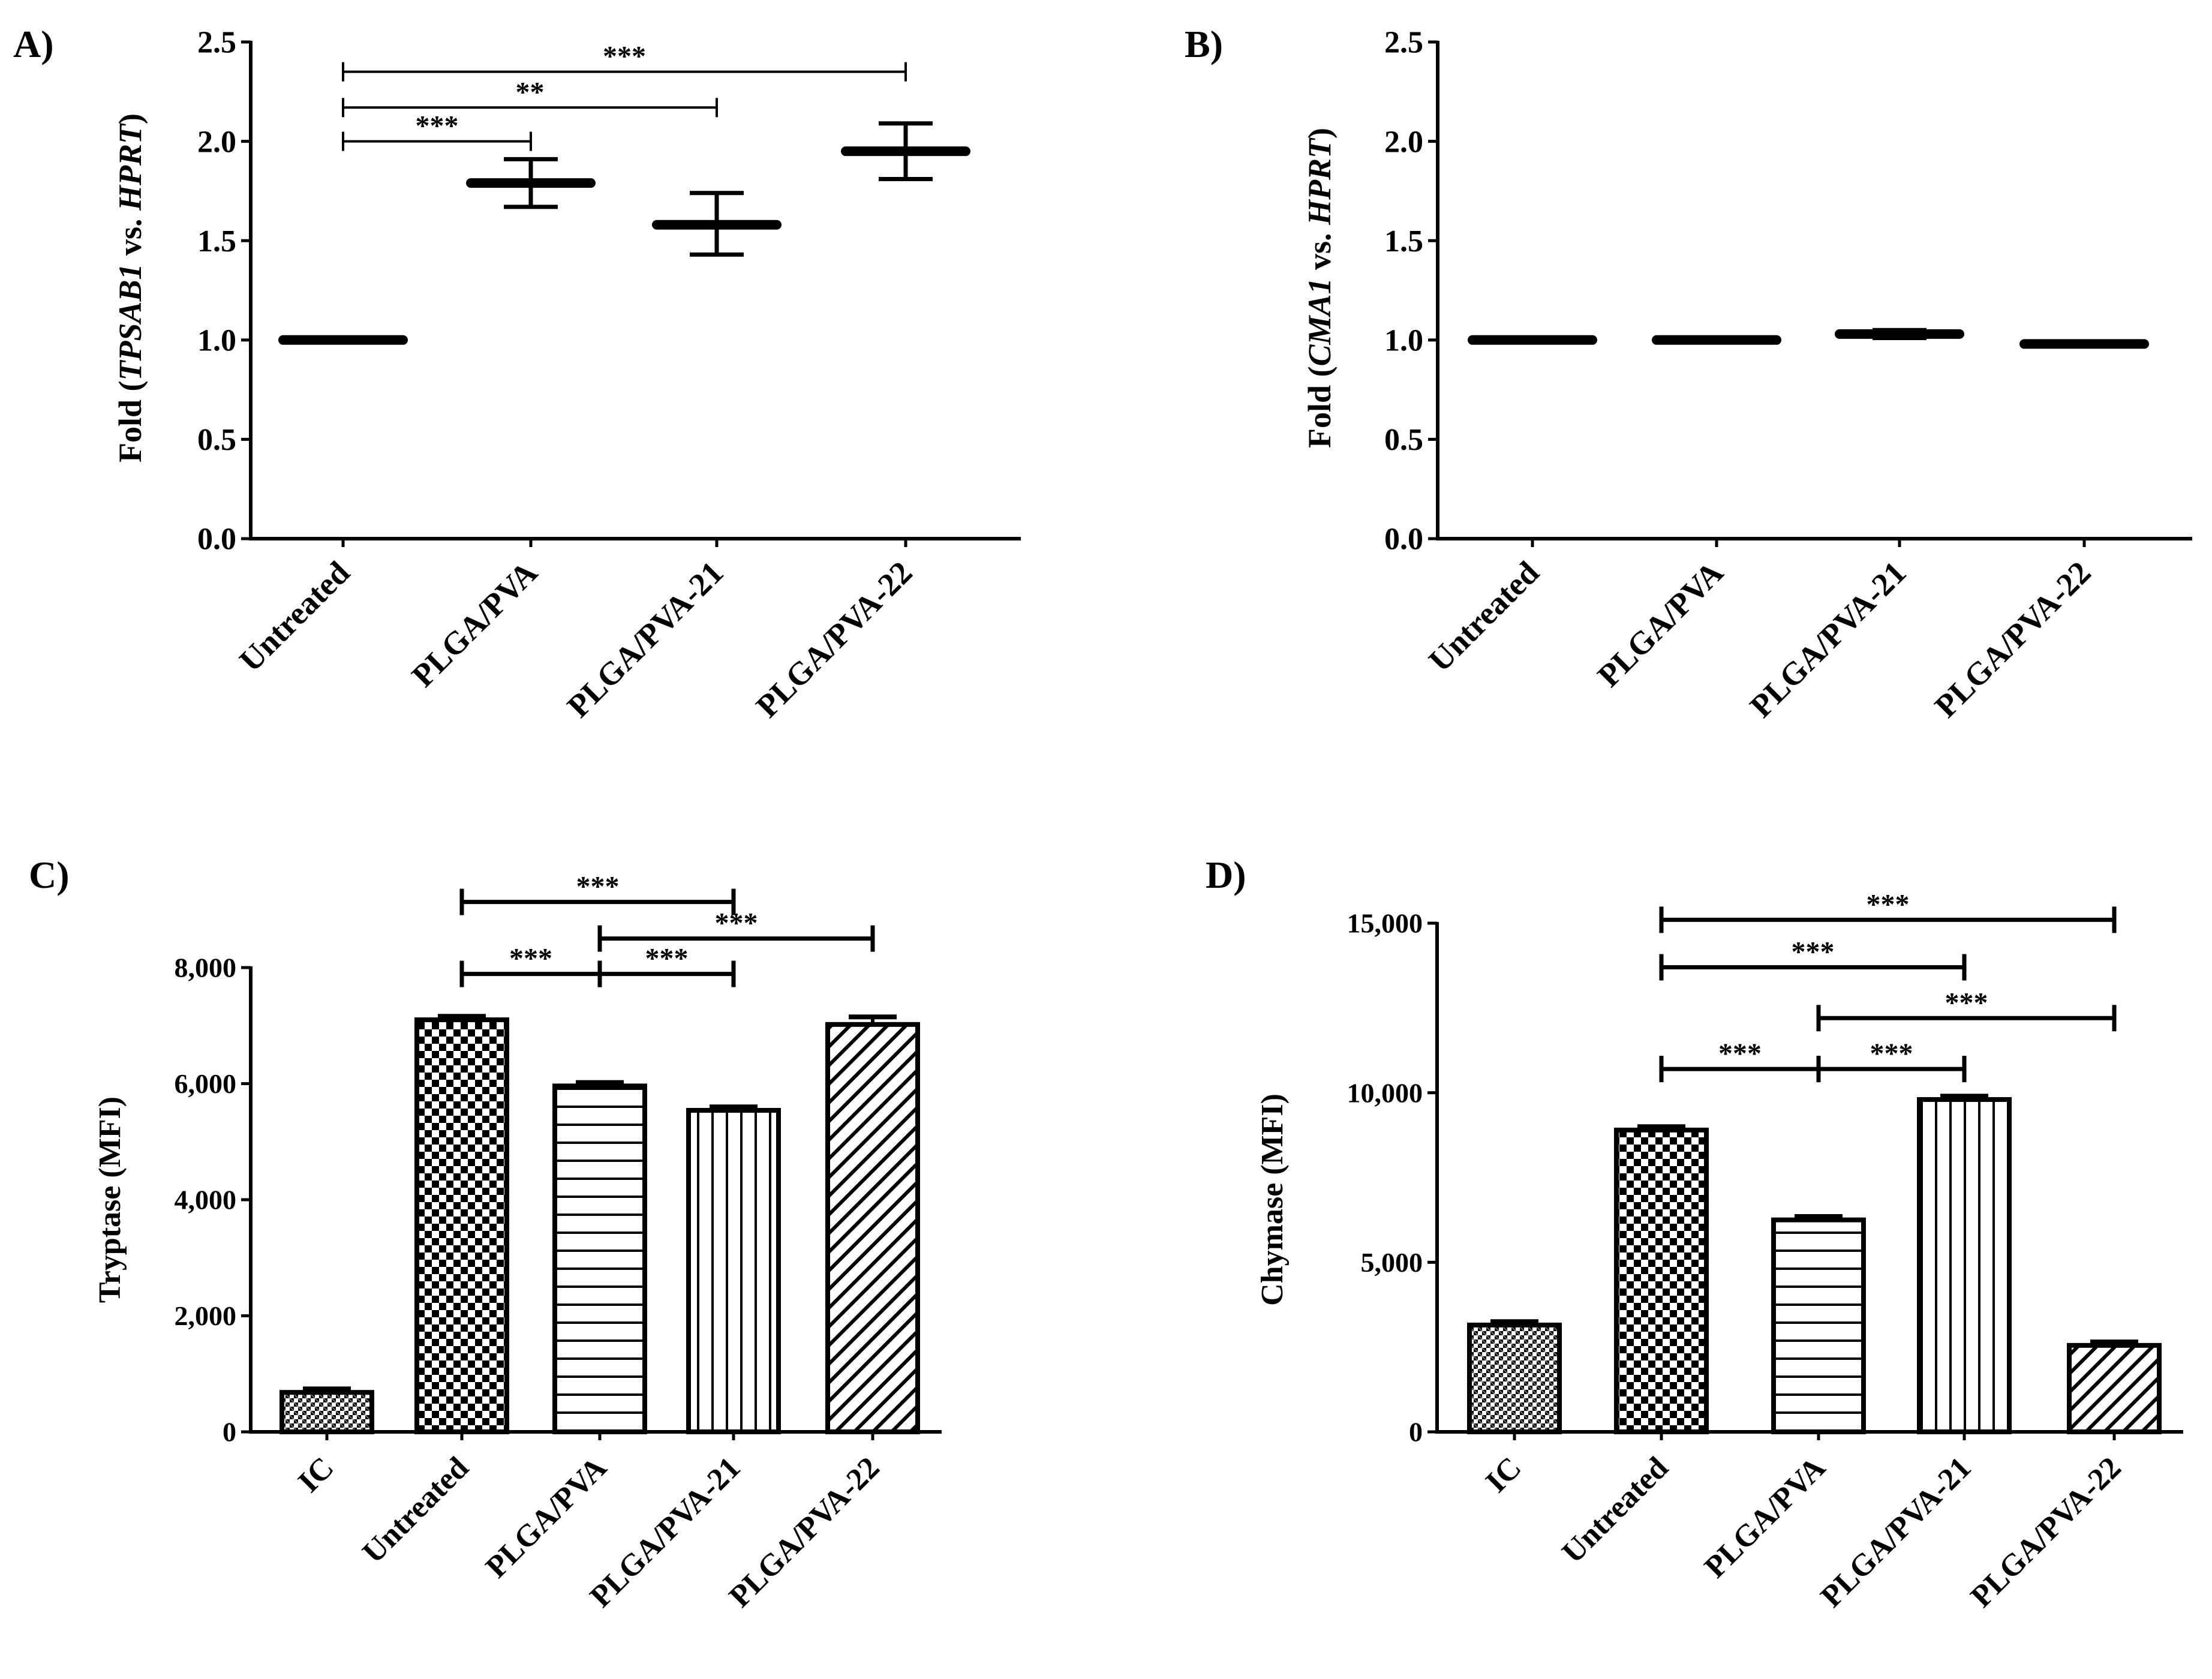  I want to click on panel-a-y-tick-label: 1.0, so click(216, 340).